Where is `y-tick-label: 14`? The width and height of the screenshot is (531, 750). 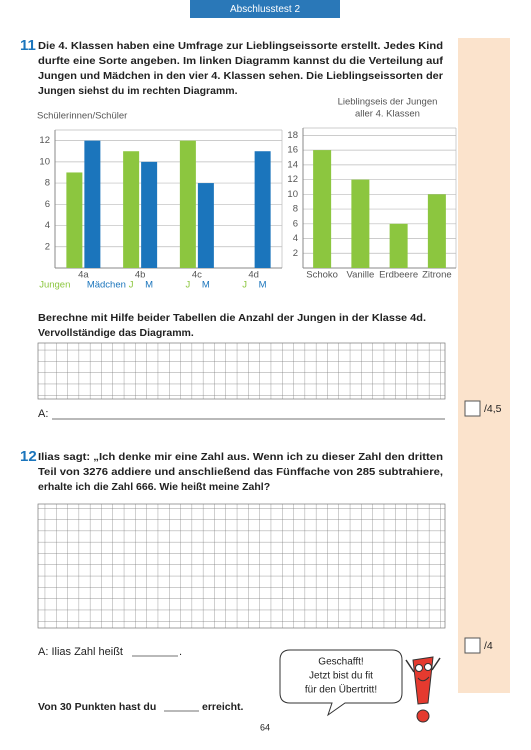 y-tick-label: 14 is located at coordinates (292, 164).